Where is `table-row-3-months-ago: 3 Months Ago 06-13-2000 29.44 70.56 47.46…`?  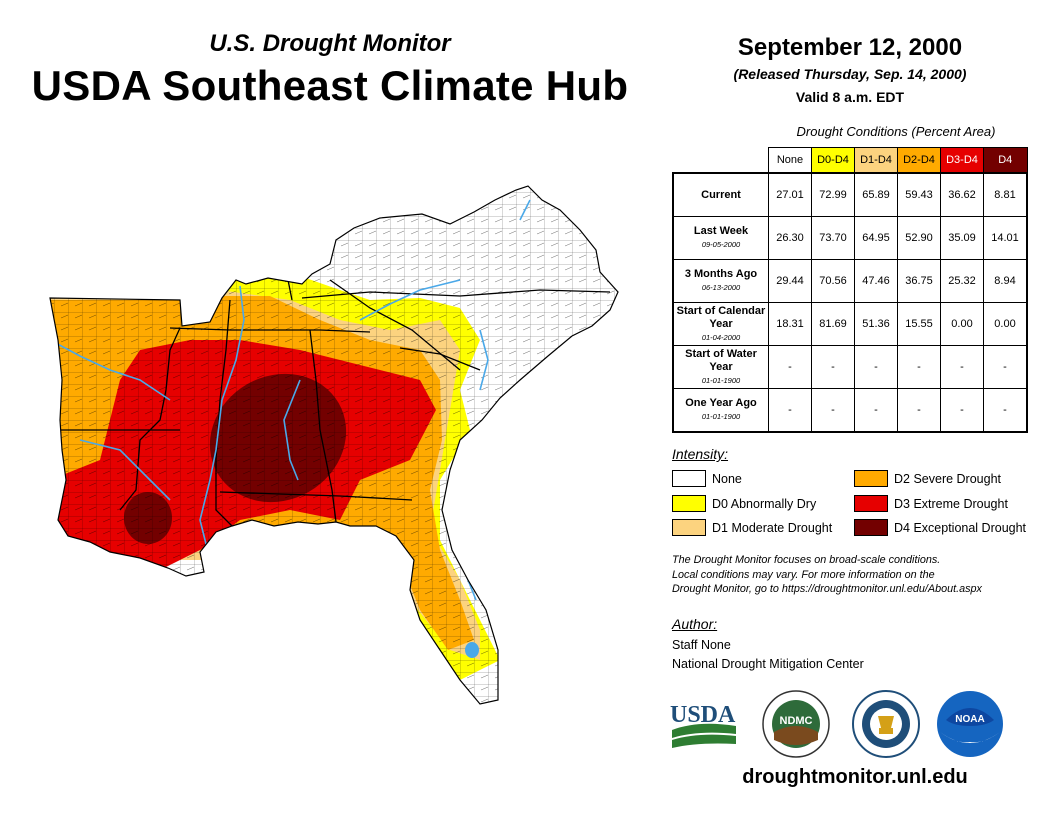 table-row-3-months-ago: 3 Months Ago 06-13-2000 29.44 70.56 47.46… is located at coordinates (850, 281).